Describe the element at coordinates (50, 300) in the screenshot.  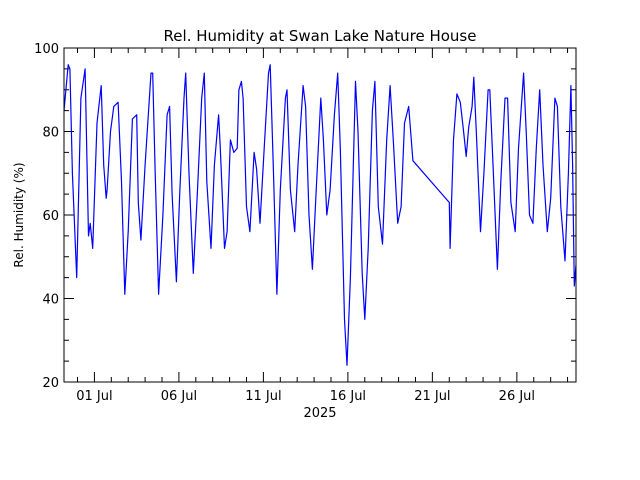
I see `y-tick-label: 40` at that location.